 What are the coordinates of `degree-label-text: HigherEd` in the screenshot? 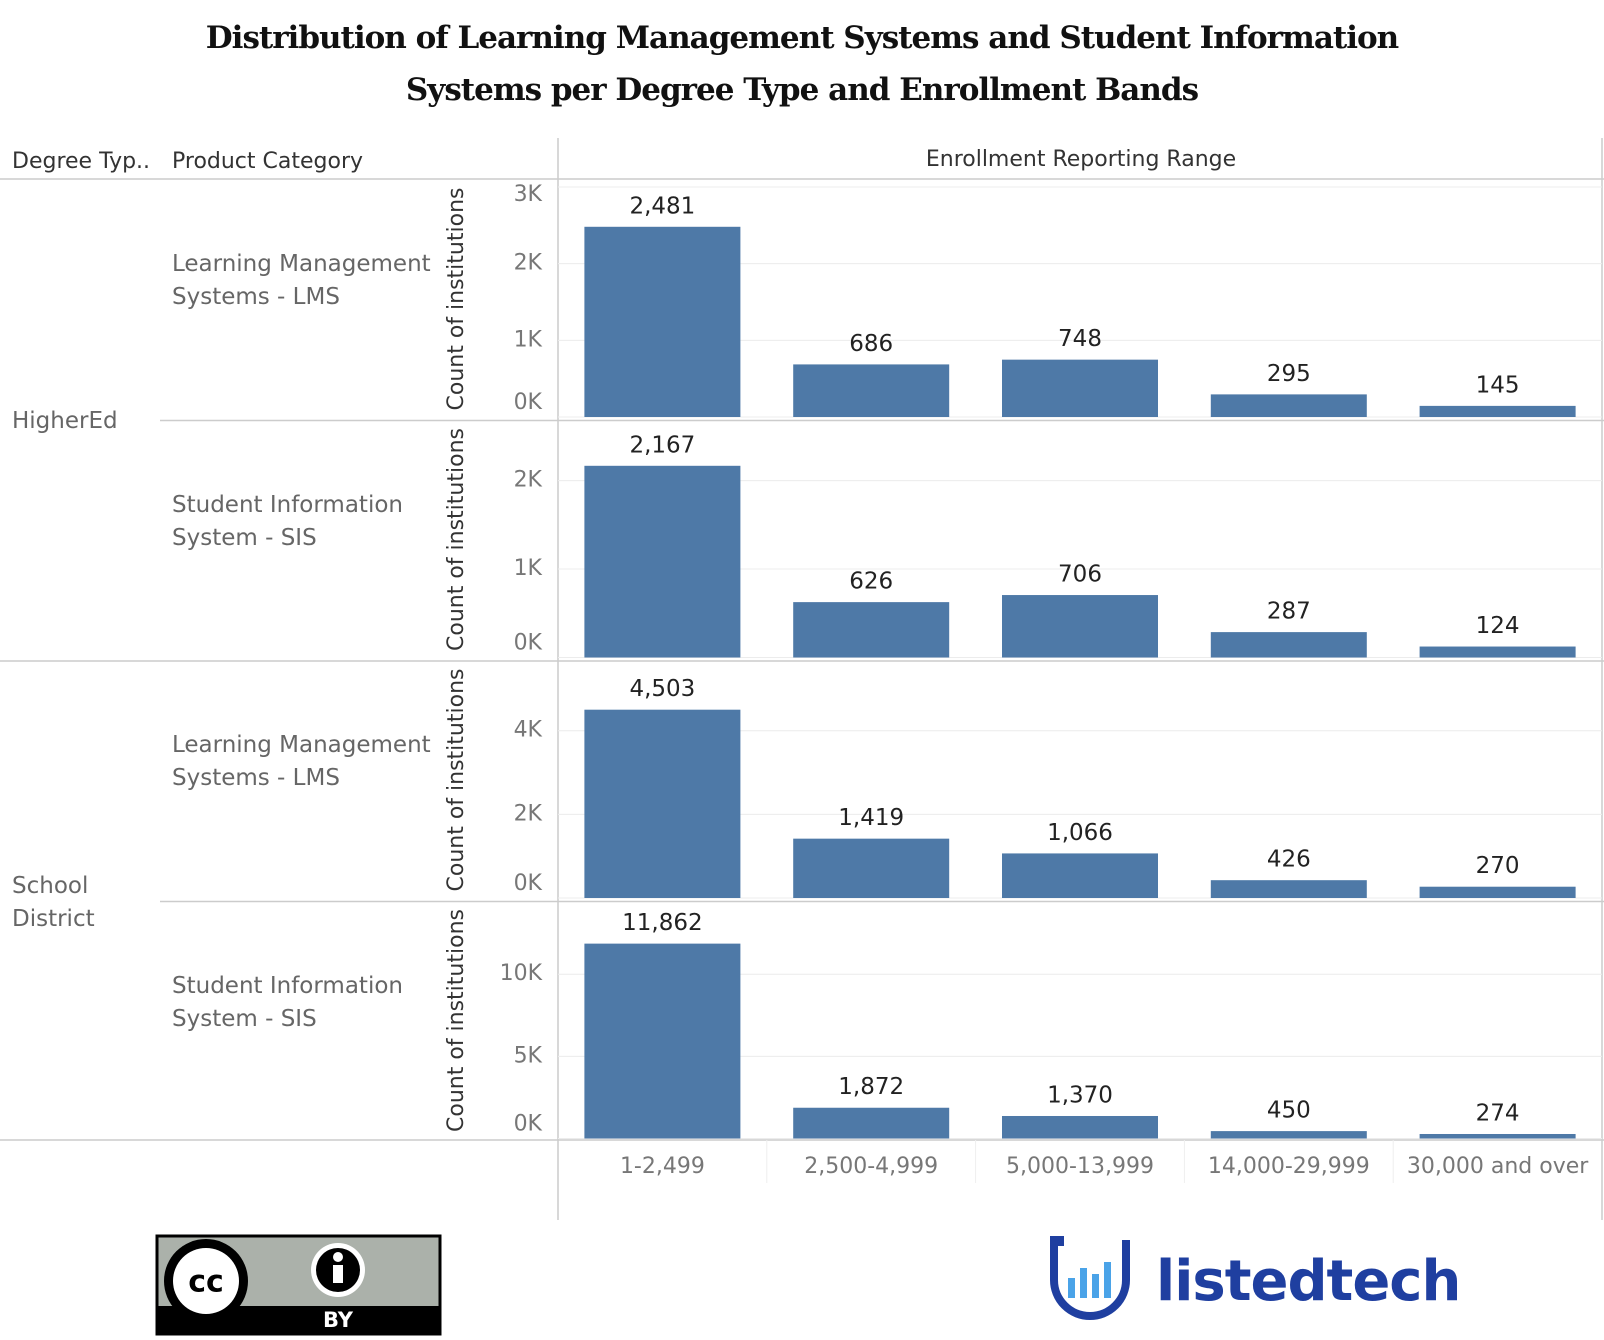 It's located at (65, 421).